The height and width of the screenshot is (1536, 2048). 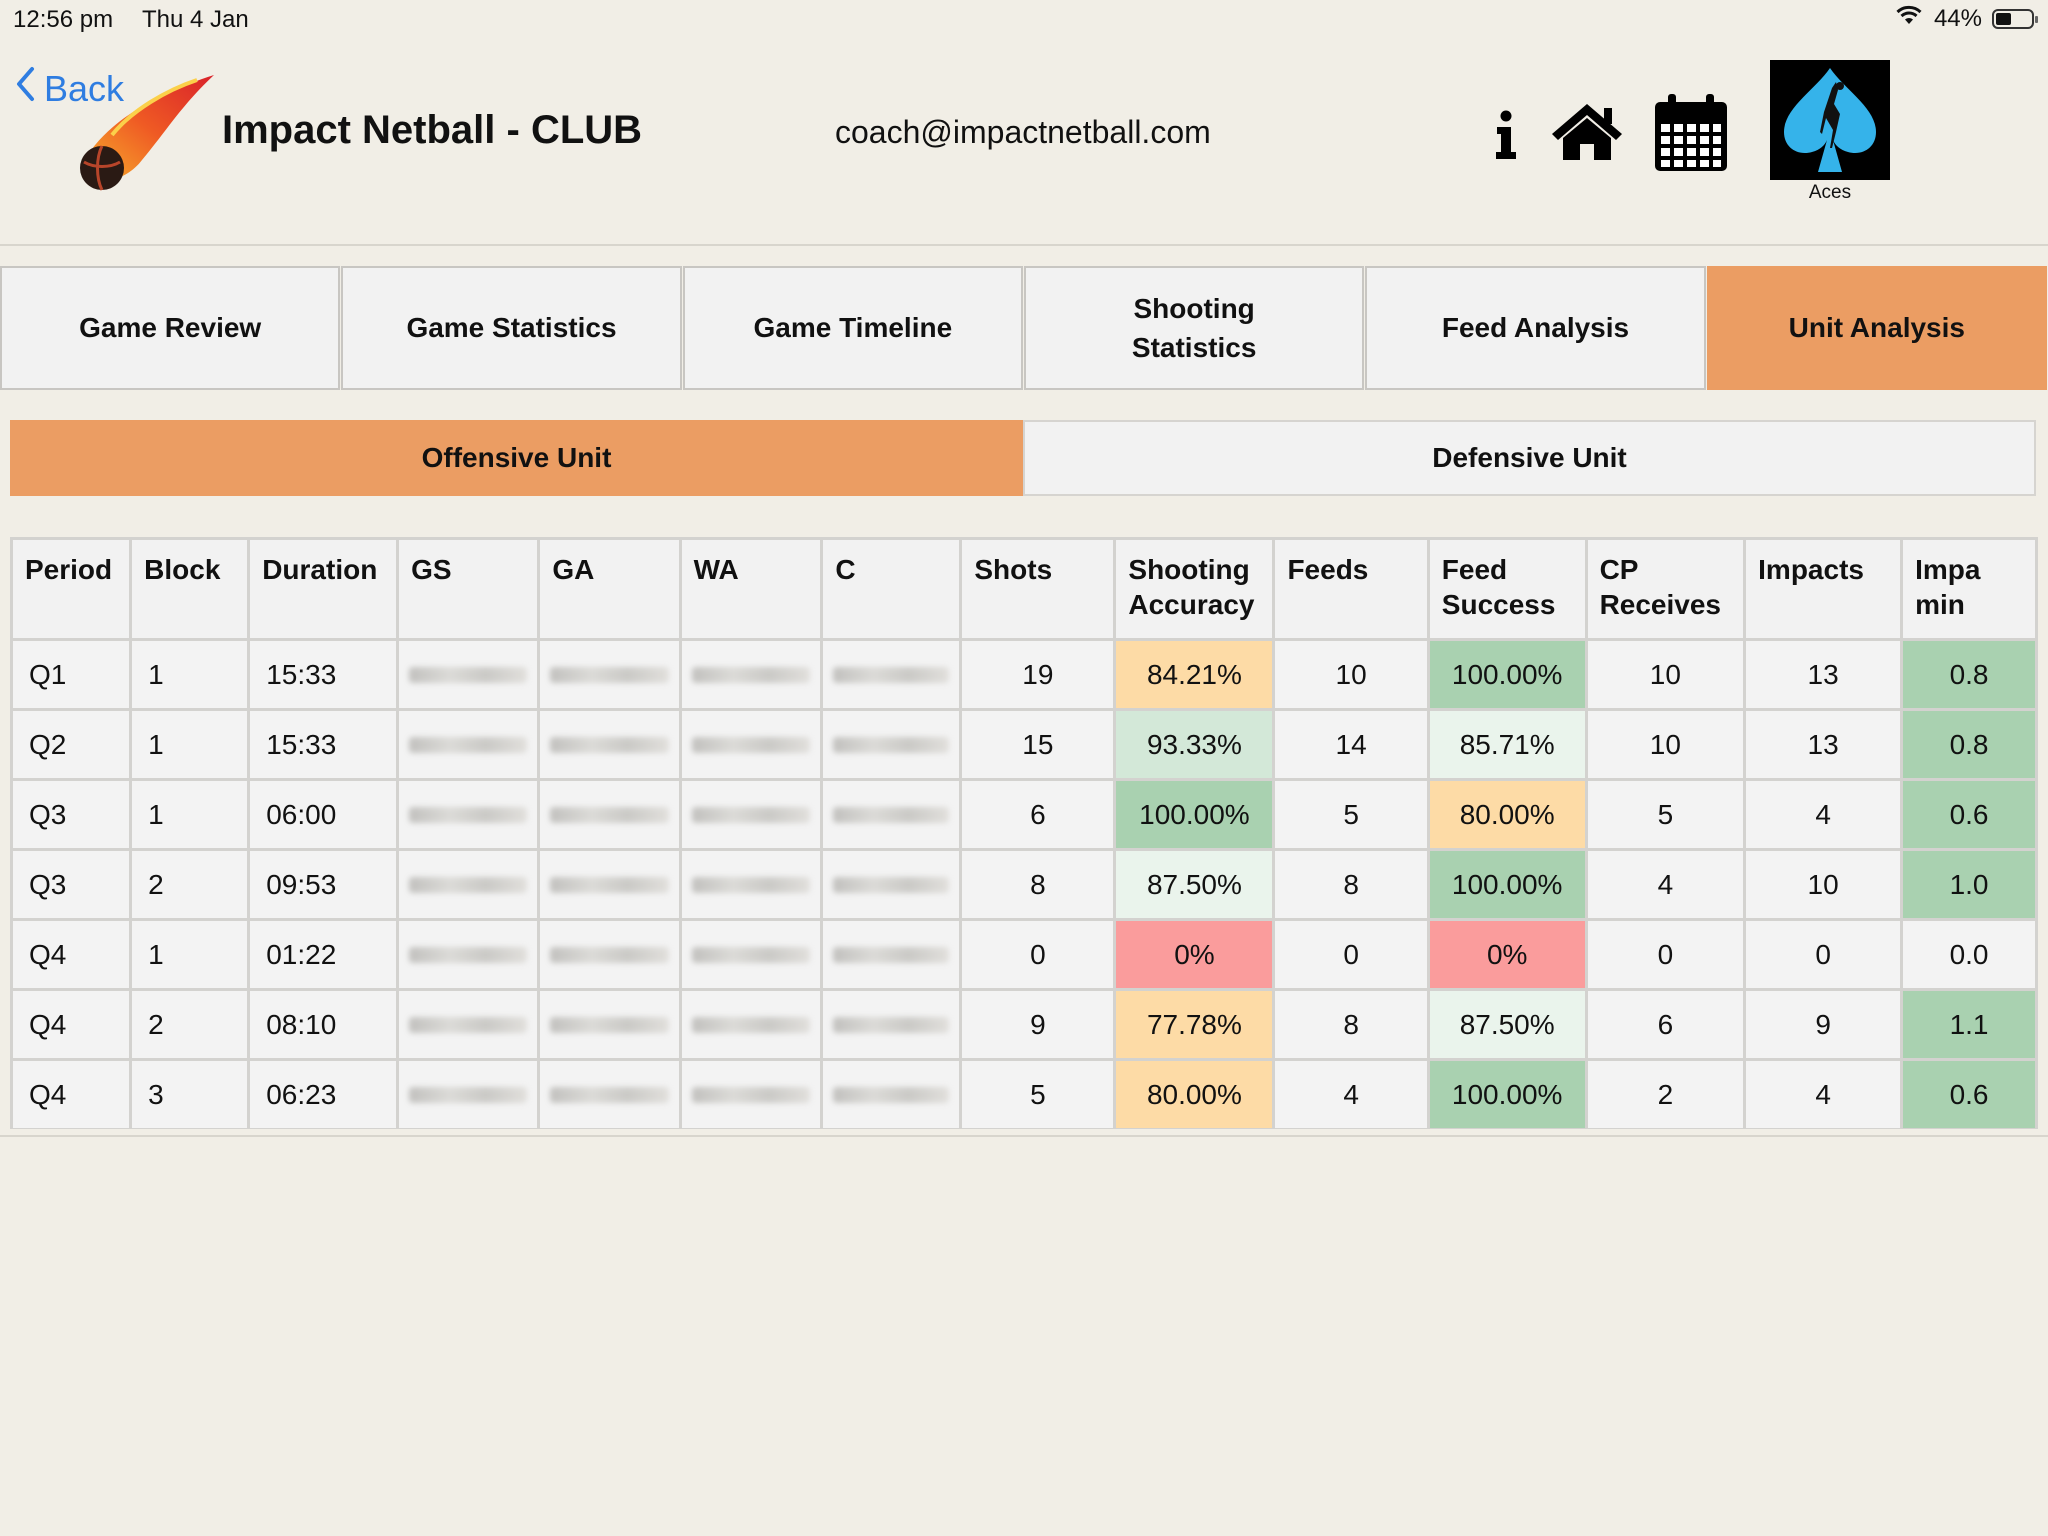 What do you see at coordinates (1024, 814) in the screenshot?
I see `table-row: Q3 1 06:00 6 100.00% 5 80.00% 5 4 0.6` at bounding box center [1024, 814].